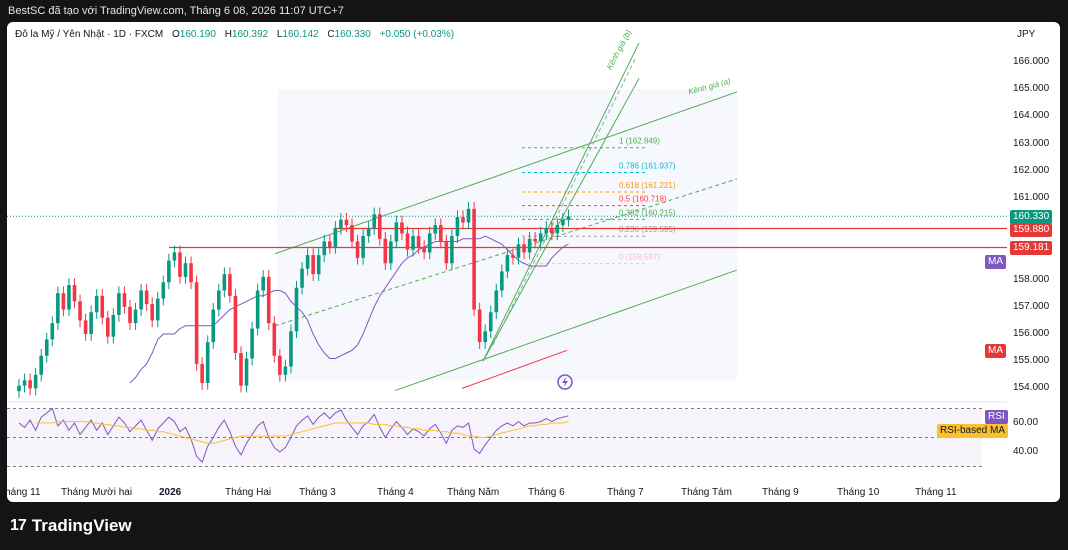 The width and height of the screenshot is (1068, 550). I want to click on fib-level-label: 0.236 (159.595), so click(647, 229).